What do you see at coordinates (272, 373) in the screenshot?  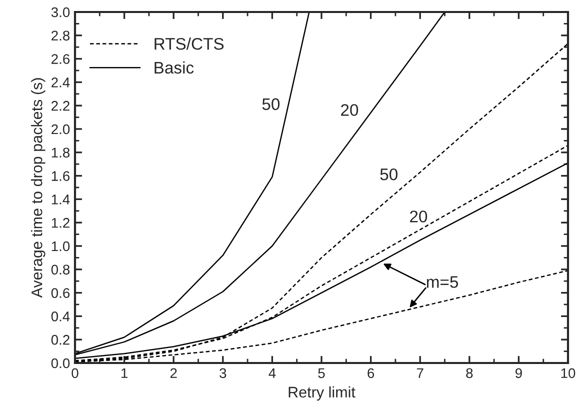 I see `x-tick-label: 4` at bounding box center [272, 373].